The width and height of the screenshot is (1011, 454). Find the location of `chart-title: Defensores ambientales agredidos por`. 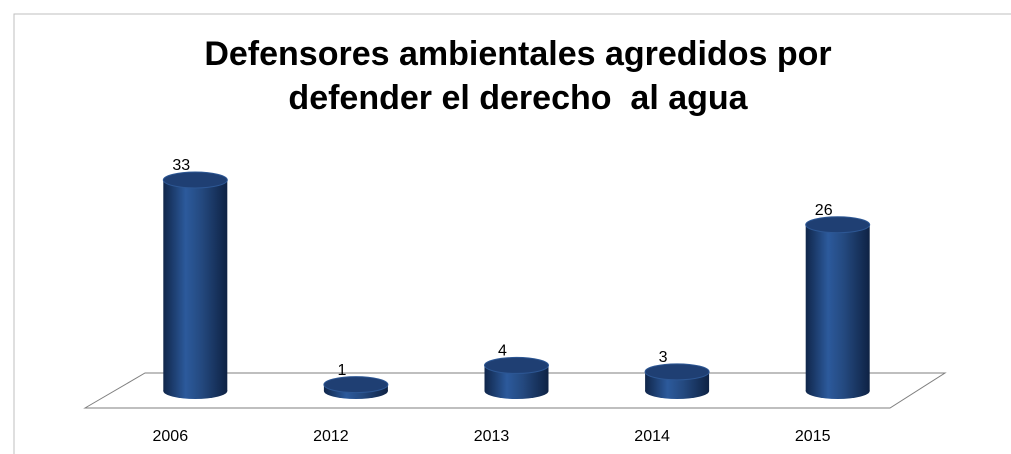

chart-title: Defensores ambientales agredidos por is located at coordinates (517, 54).